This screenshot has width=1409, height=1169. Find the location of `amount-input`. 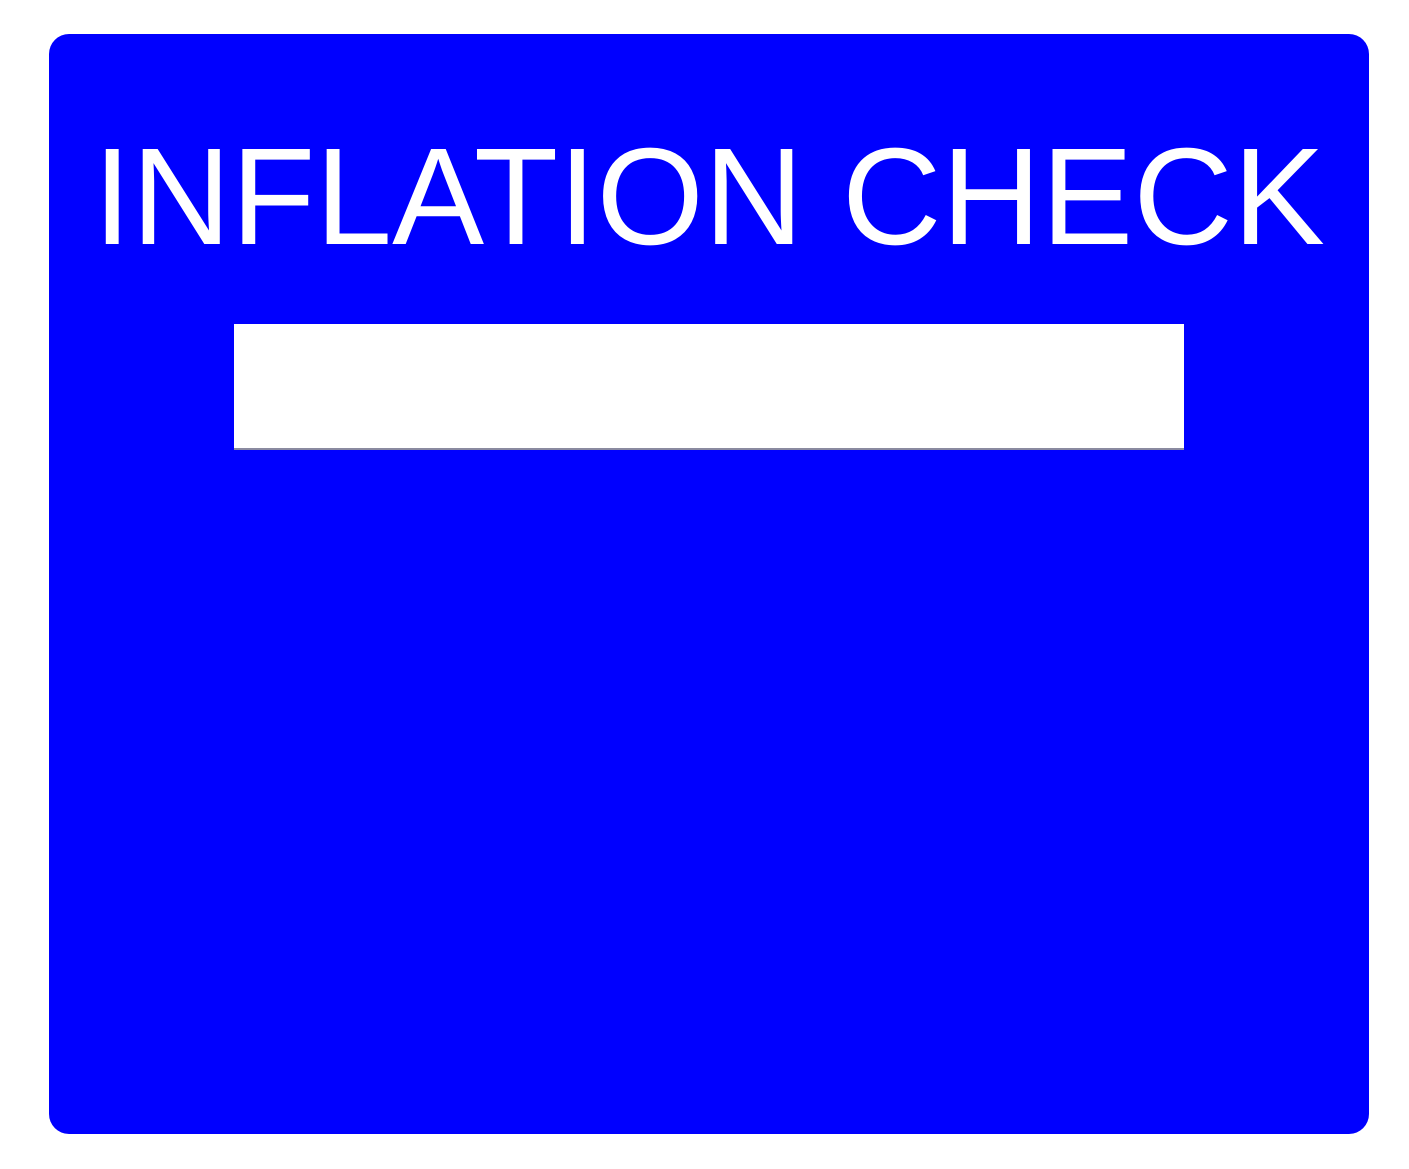

amount-input is located at coordinates (709, 387).